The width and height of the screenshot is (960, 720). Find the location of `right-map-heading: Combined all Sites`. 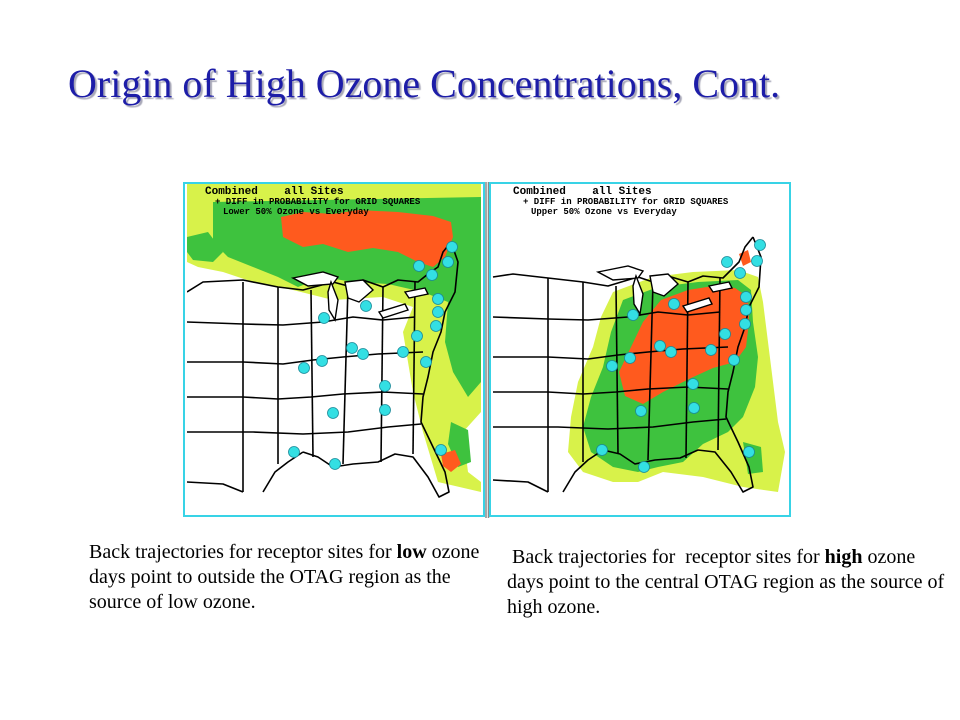

right-map-heading: Combined all Sites is located at coordinates (582, 192).